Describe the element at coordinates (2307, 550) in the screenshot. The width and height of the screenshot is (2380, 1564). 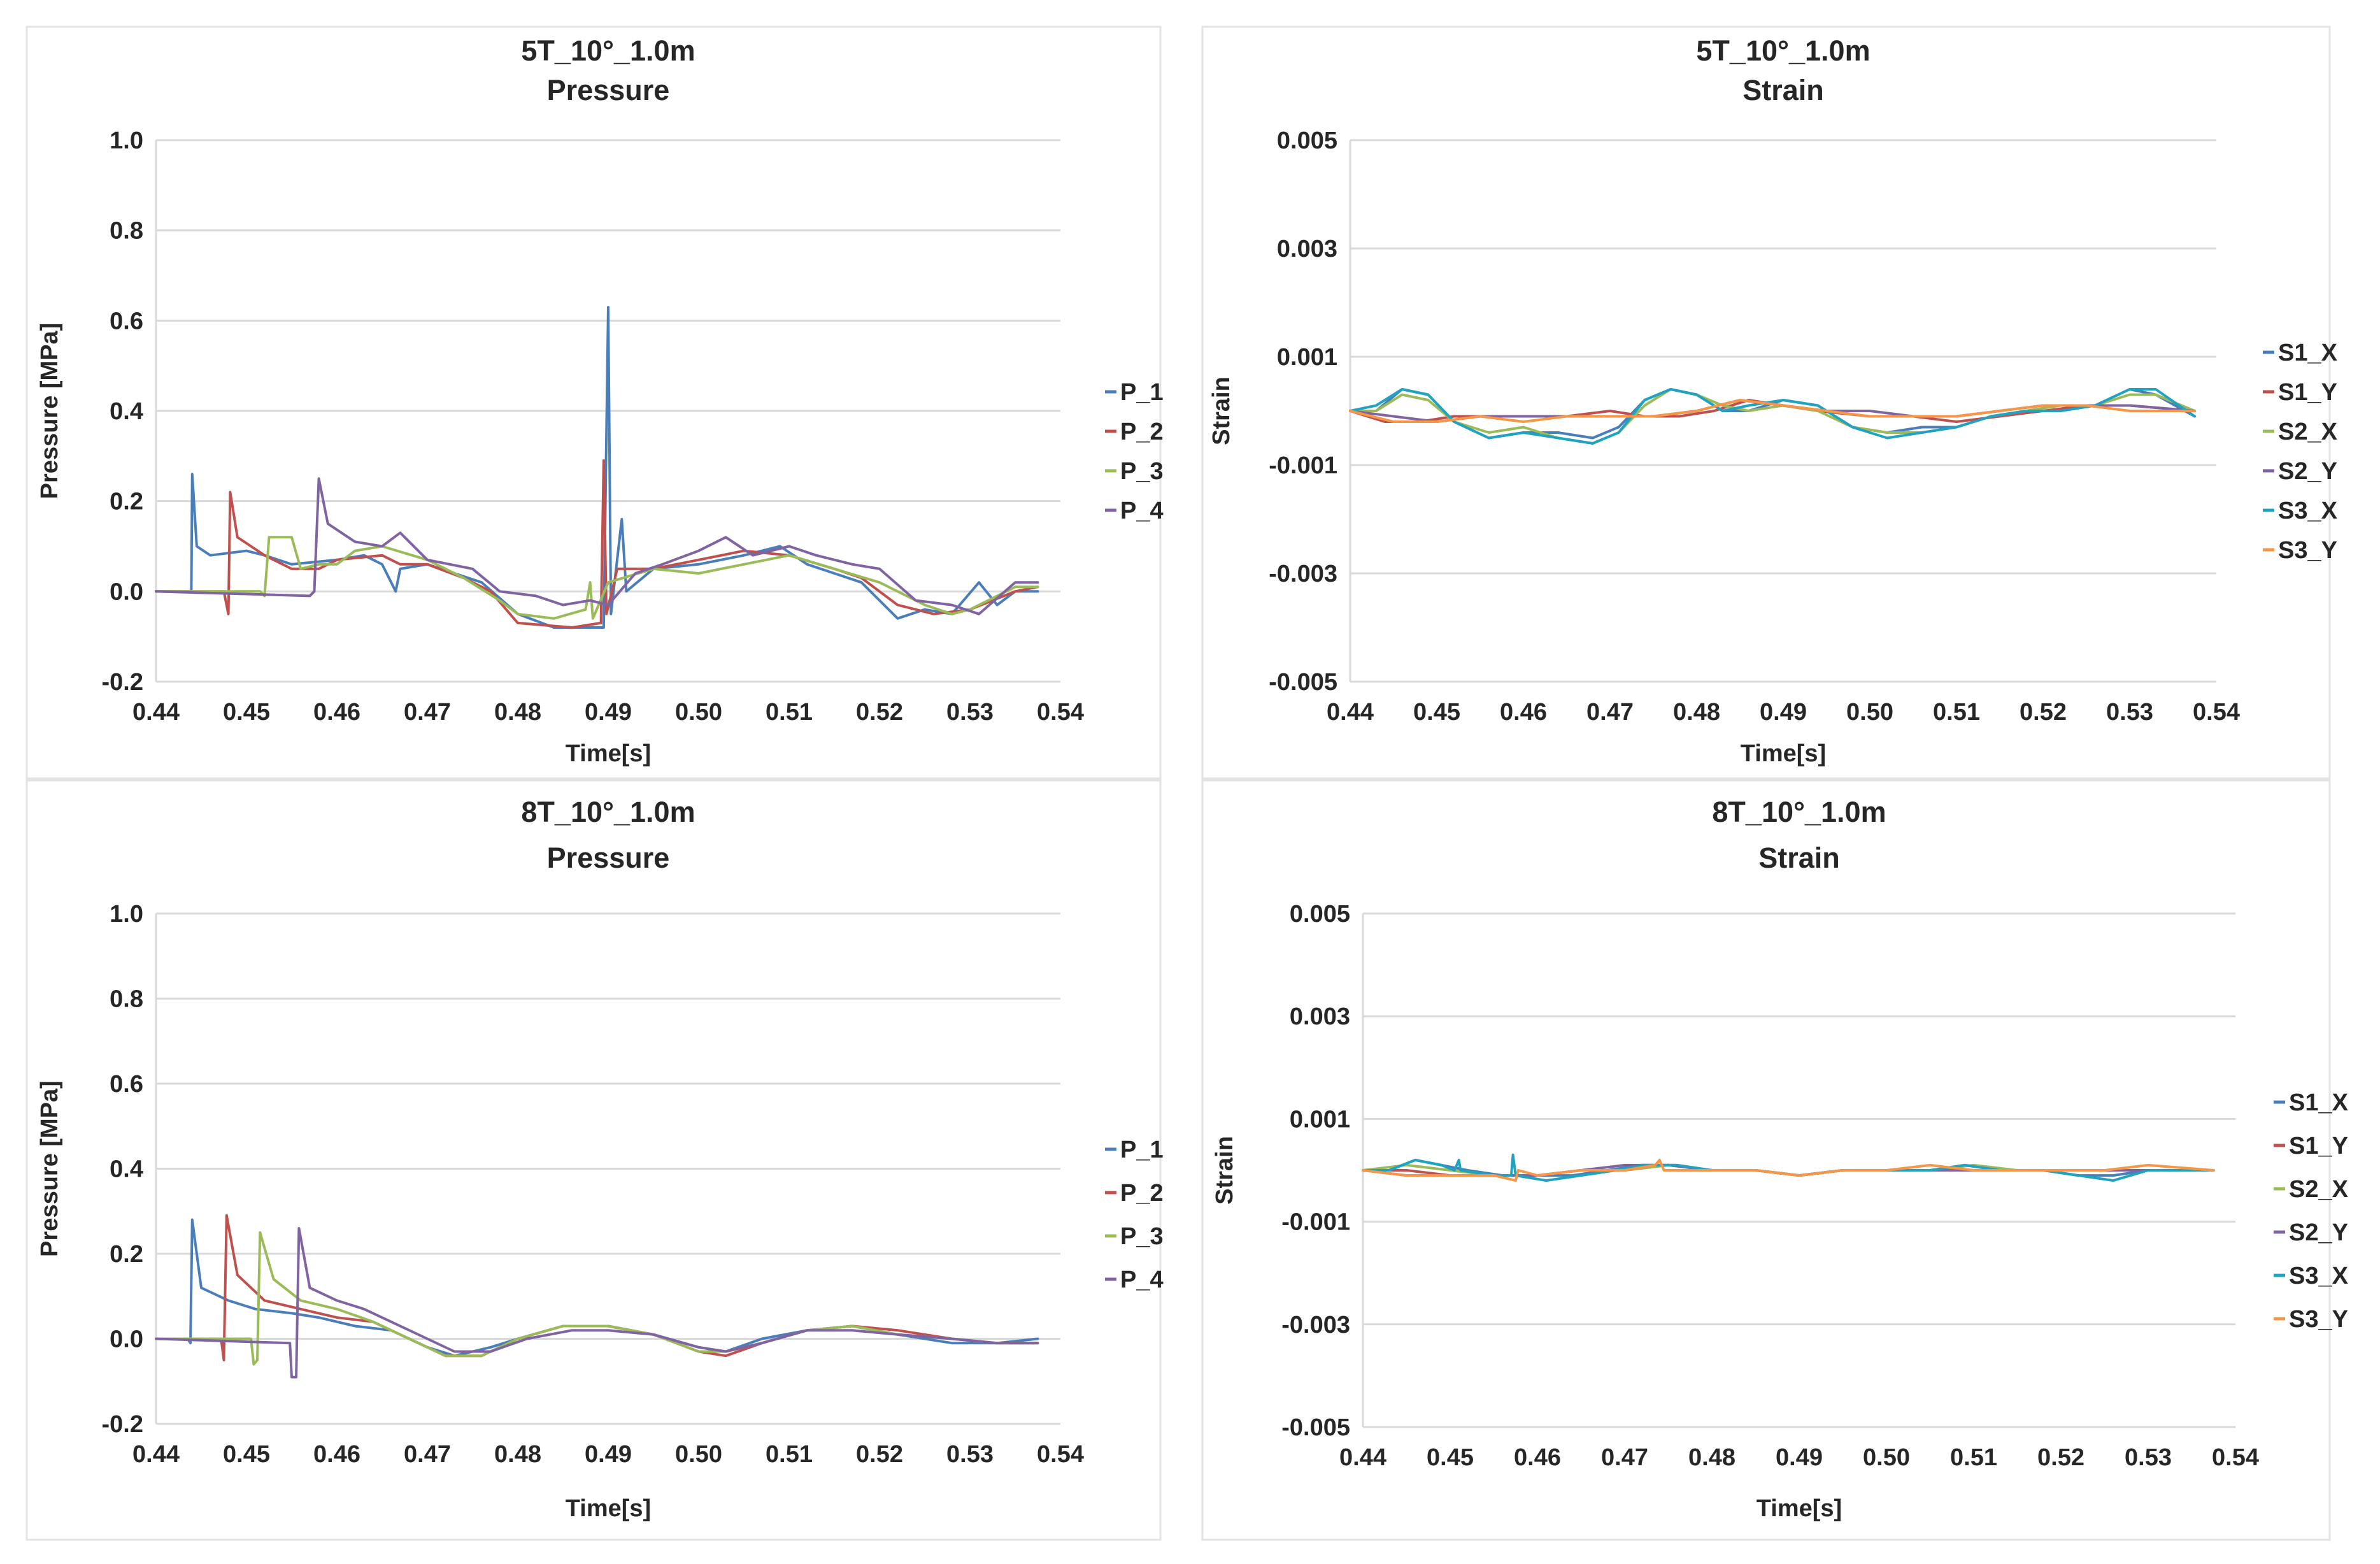
I see `legend-label: S3_Y` at that location.